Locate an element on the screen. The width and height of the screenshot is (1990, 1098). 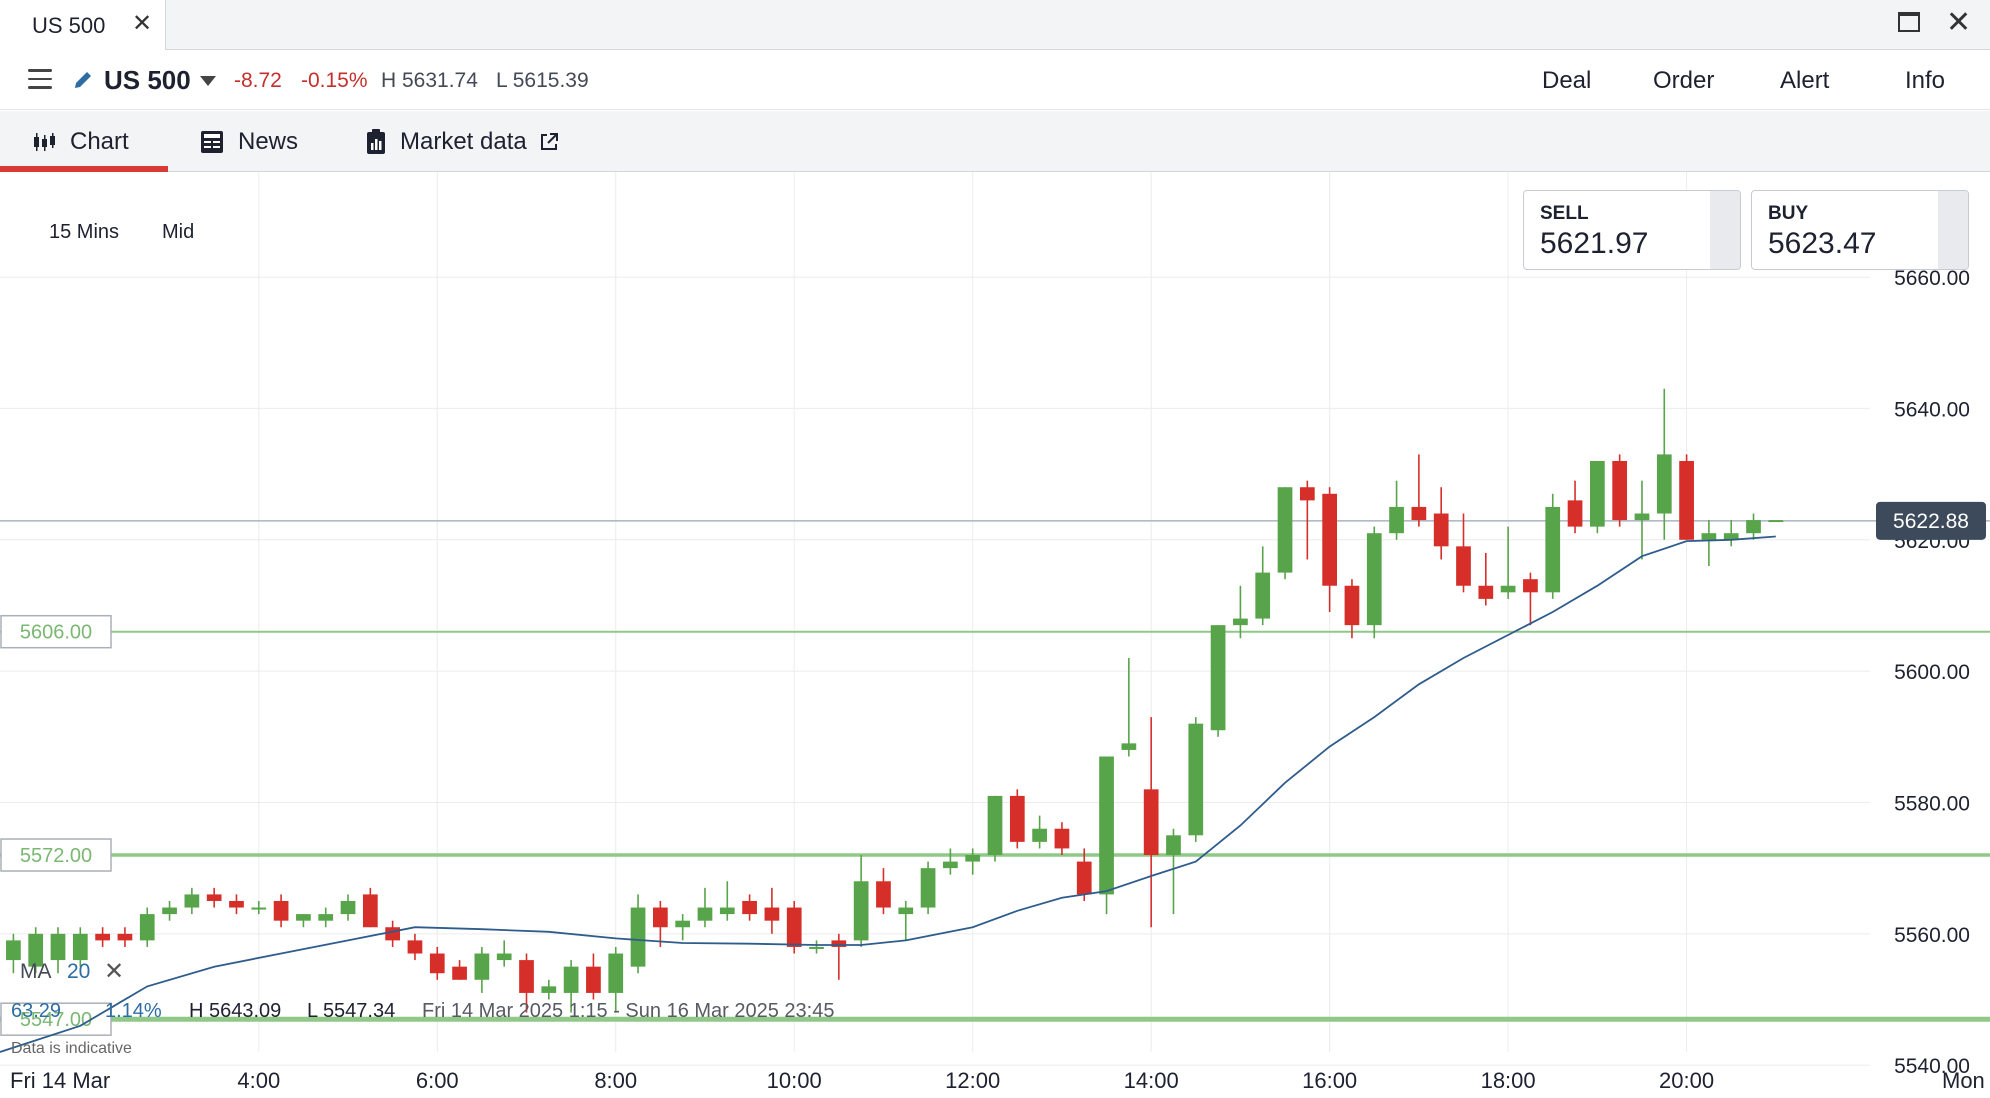
info-button: Info is located at coordinates (1925, 80).